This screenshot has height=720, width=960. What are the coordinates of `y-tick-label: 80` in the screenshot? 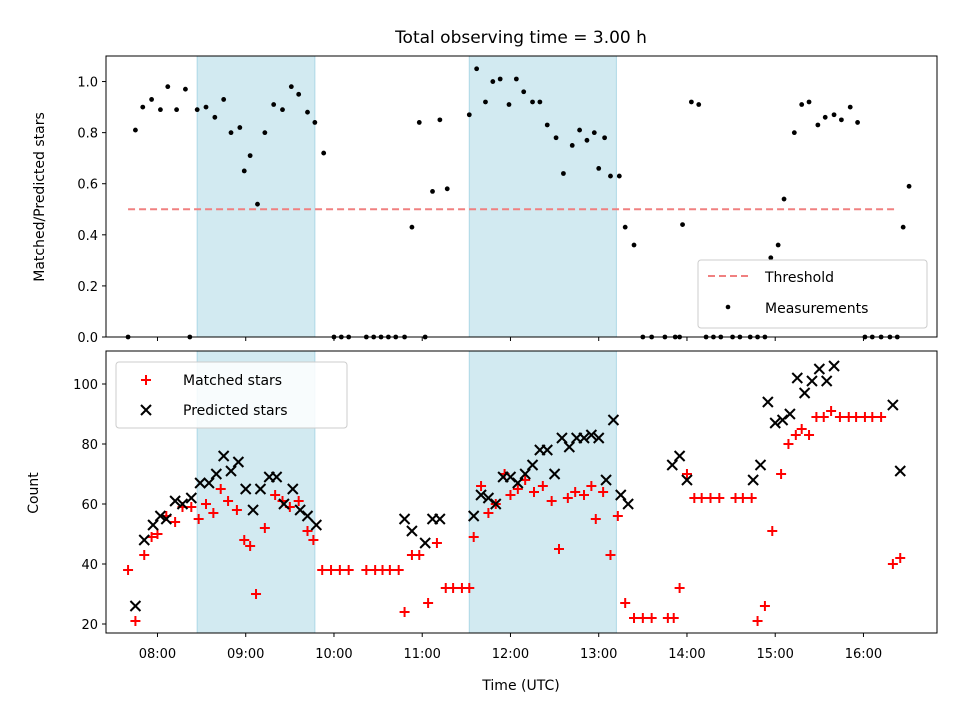 It's located at (89, 445).